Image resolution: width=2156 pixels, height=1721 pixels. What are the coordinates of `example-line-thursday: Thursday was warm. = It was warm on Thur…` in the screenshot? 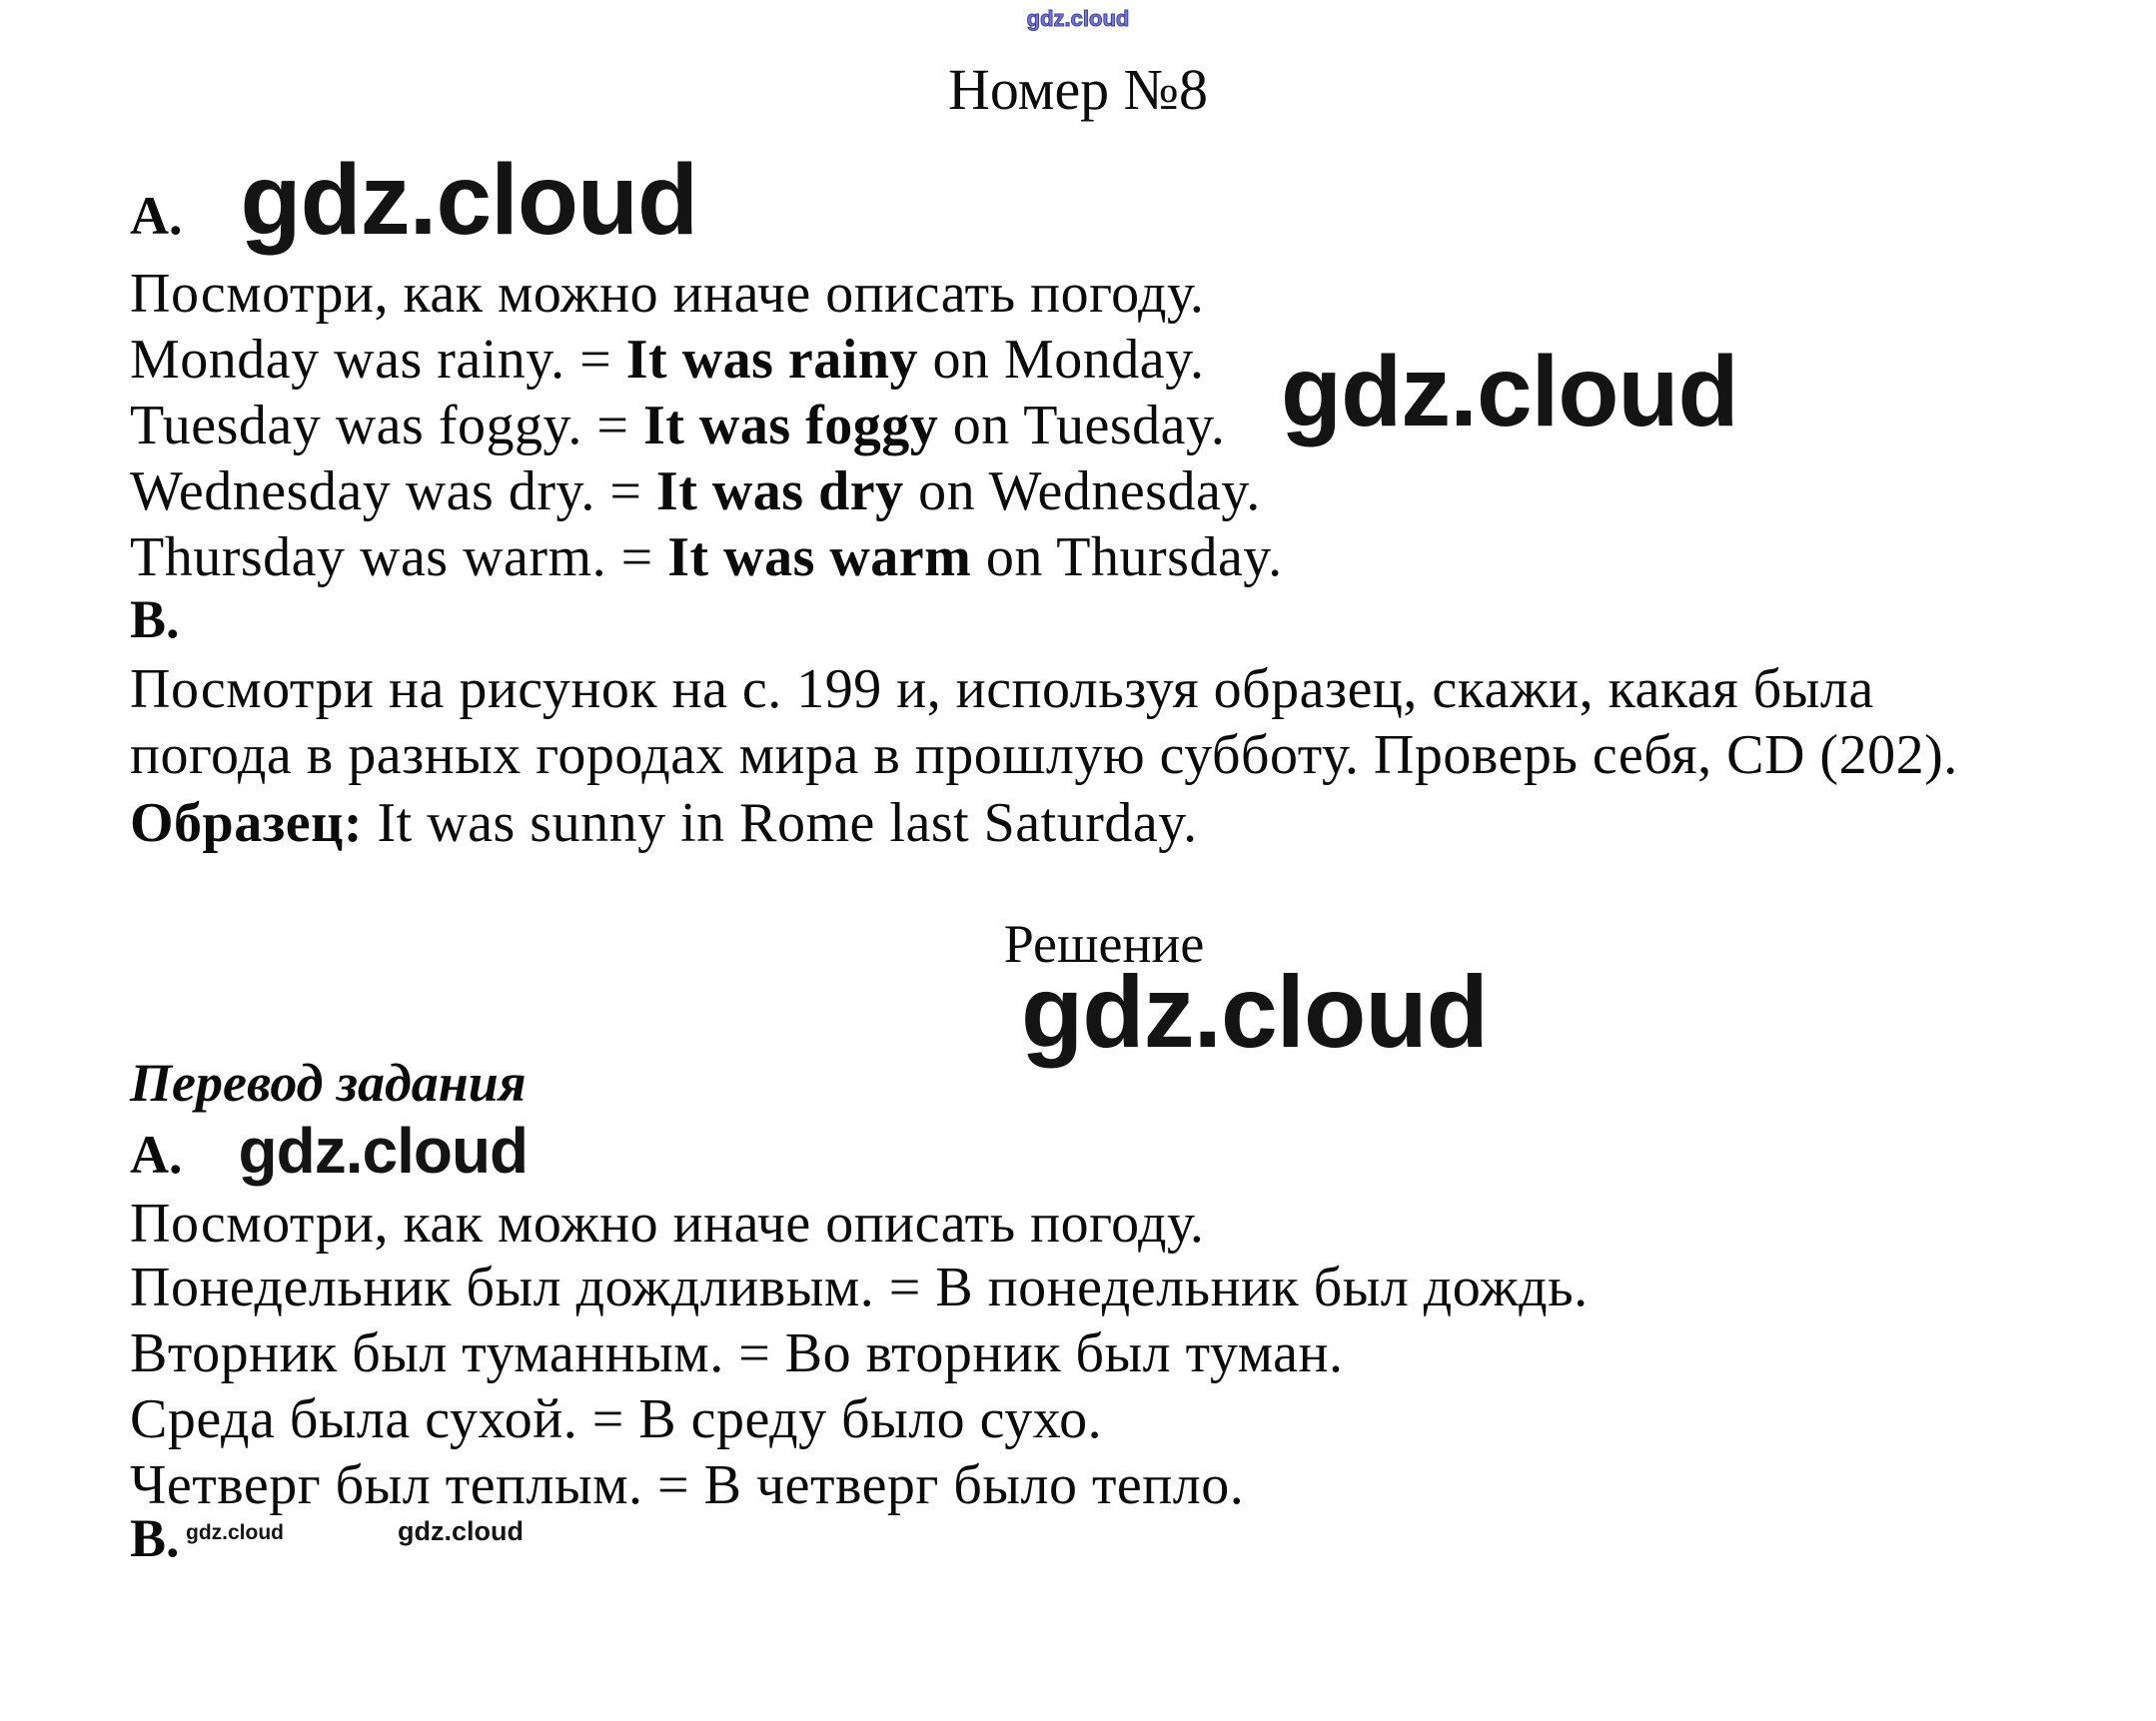 It's located at (706, 557).